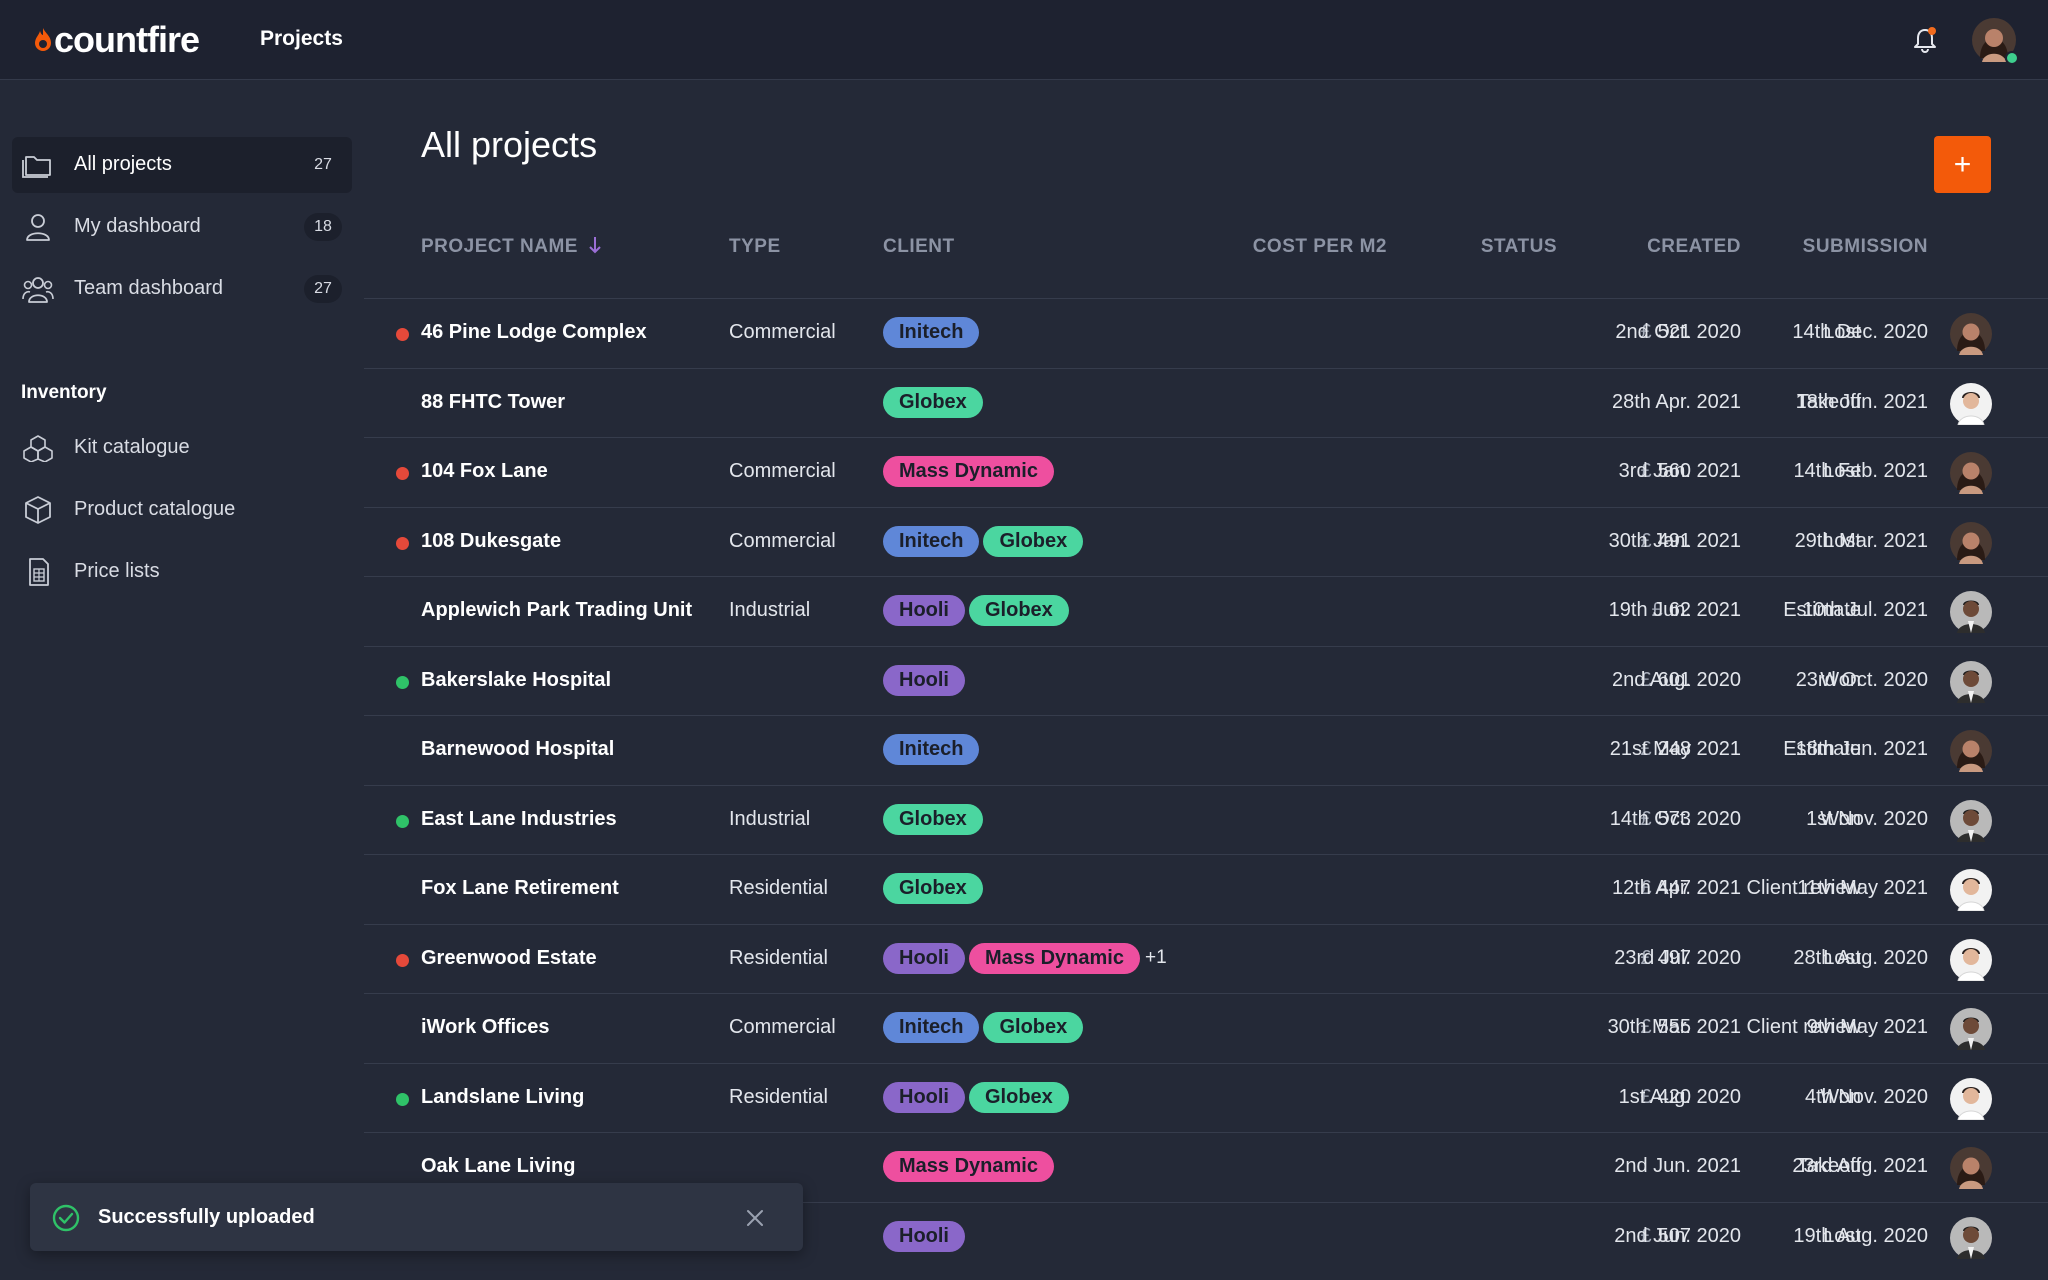  I want to click on sidebar-item-my-dashboard: My dashboard 18, so click(182, 227).